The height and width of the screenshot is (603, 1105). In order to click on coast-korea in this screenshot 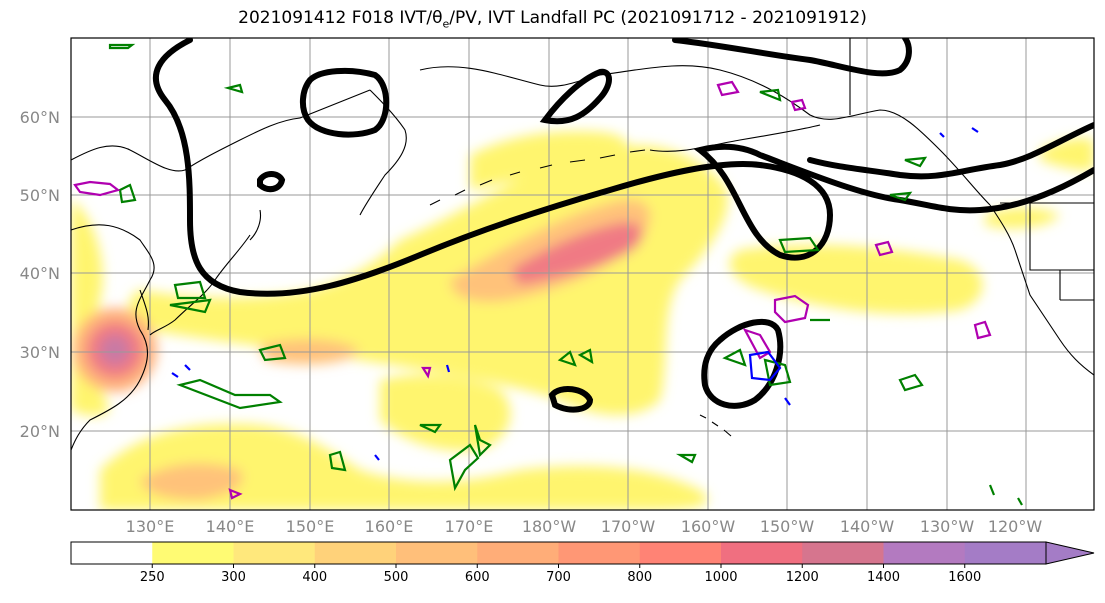, I will do `click(144, 310)`.